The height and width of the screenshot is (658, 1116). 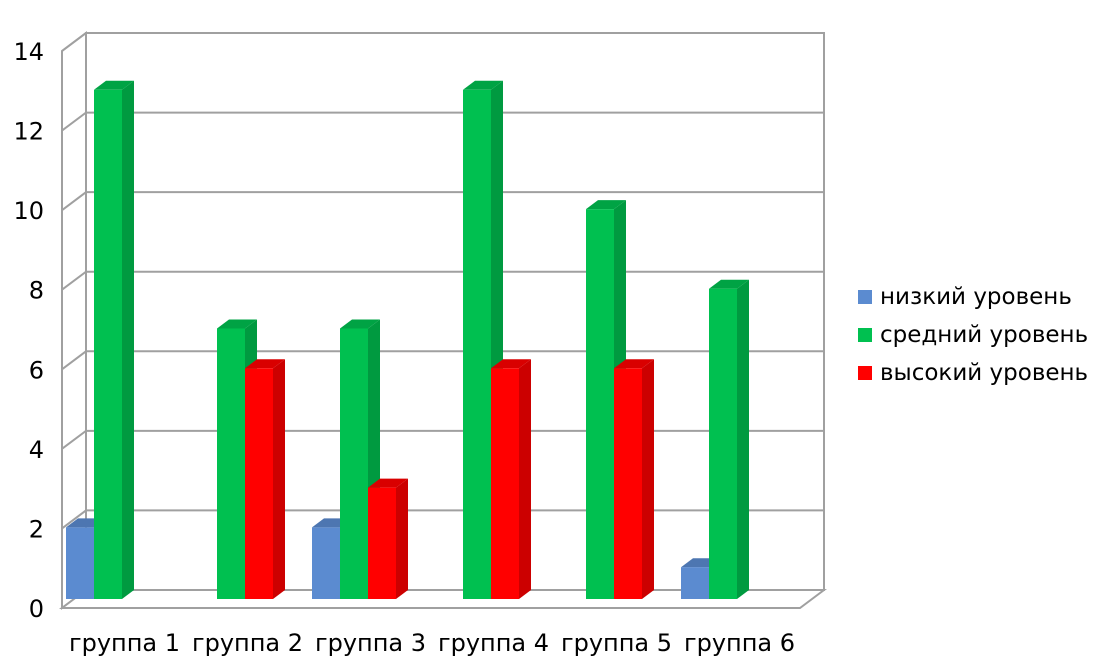 I want to click on legend-label-3: высокий уровень, so click(x=984, y=373).